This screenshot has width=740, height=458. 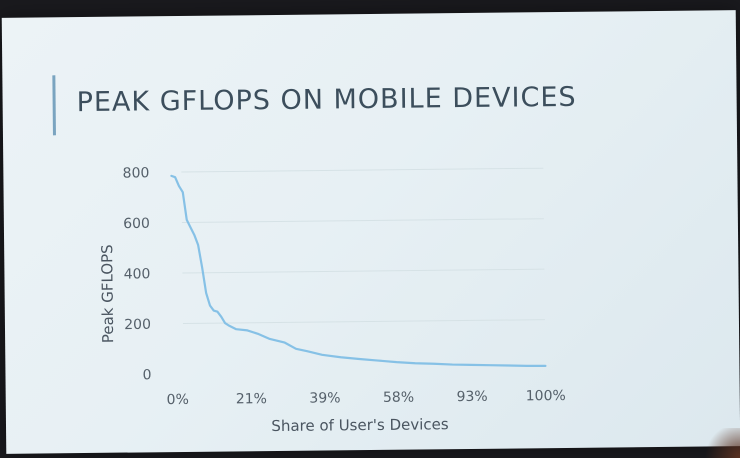 What do you see at coordinates (360, 425) in the screenshot?
I see `x-axis-label: Share of User's Devices` at bounding box center [360, 425].